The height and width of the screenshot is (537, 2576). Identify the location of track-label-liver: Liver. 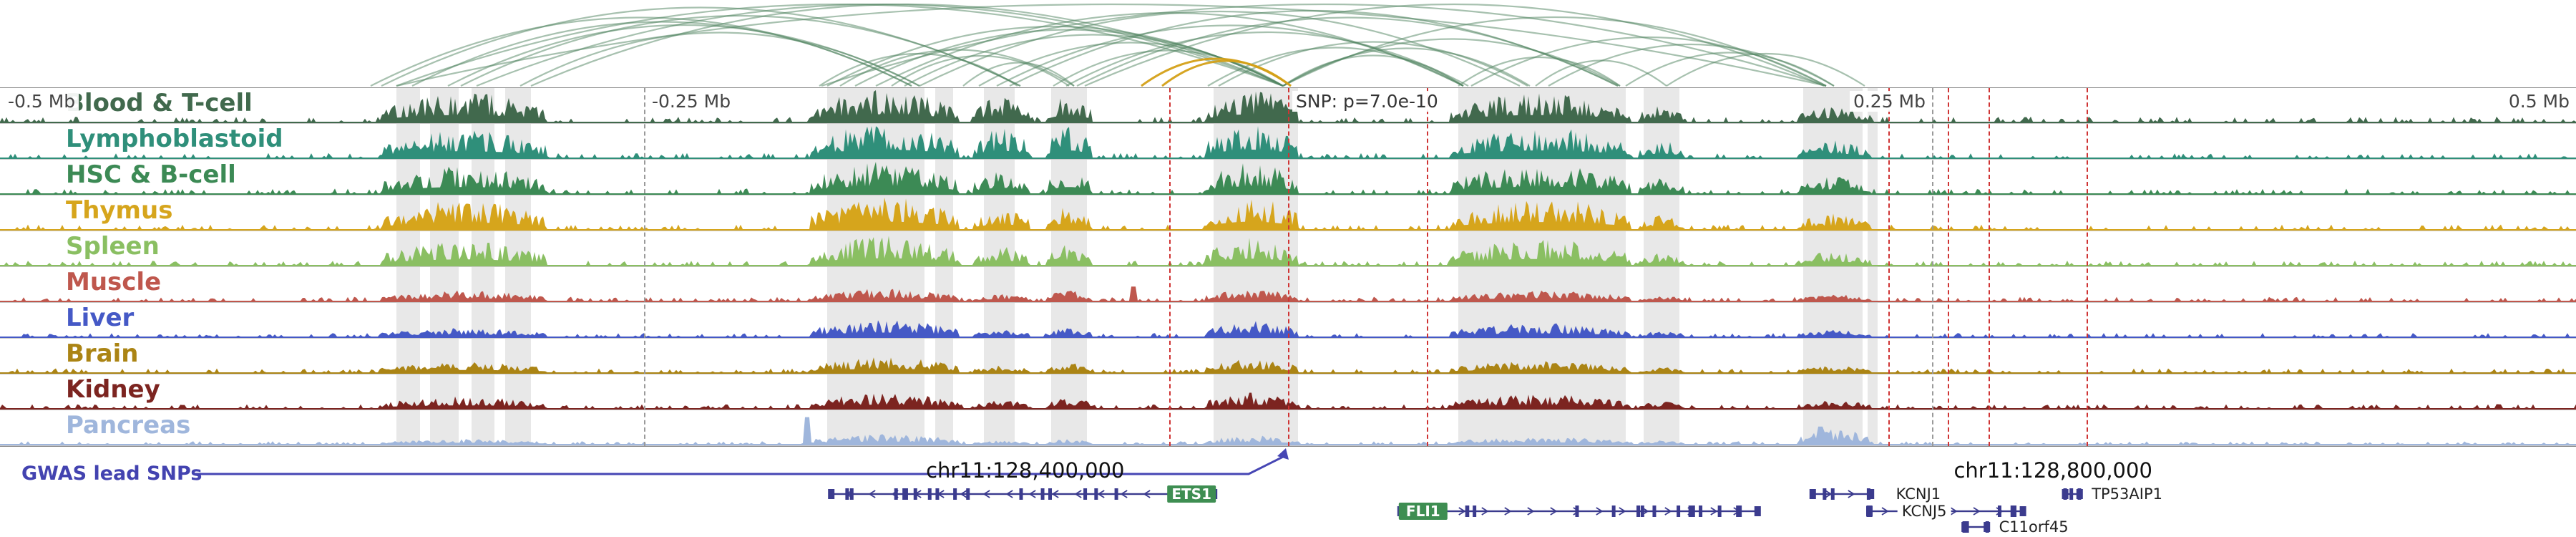
(100, 318).